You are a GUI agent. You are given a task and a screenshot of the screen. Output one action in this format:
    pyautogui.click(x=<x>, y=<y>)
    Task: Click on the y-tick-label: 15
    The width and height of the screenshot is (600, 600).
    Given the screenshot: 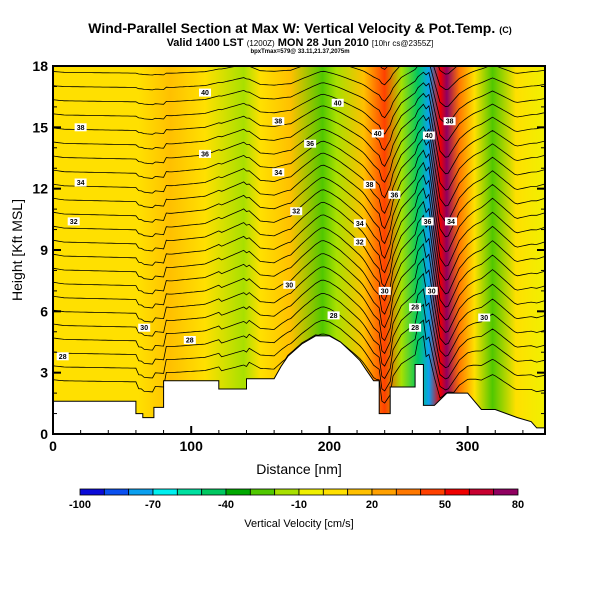 What is the action you would take?
    pyautogui.click(x=40, y=127)
    